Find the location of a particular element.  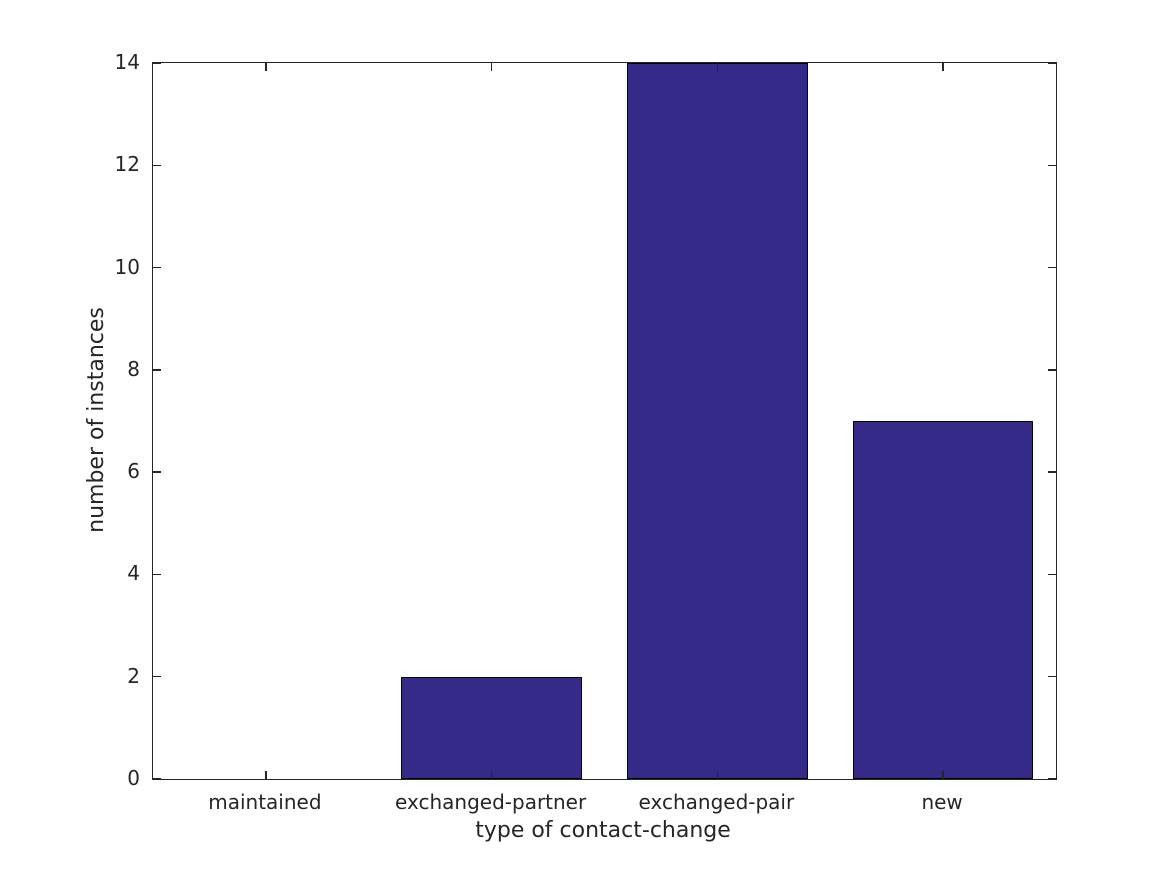

y-tick-label: 0 is located at coordinates (133, 778).